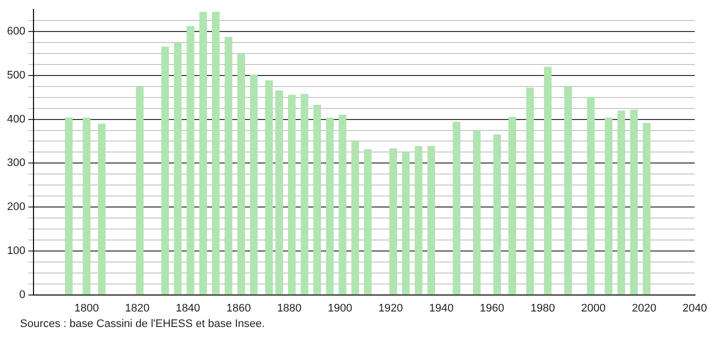 Image resolution: width=710 pixels, height=340 pixels. Describe the element at coordinates (492, 308) in the screenshot. I see `x-tick-label: 1960` at that location.